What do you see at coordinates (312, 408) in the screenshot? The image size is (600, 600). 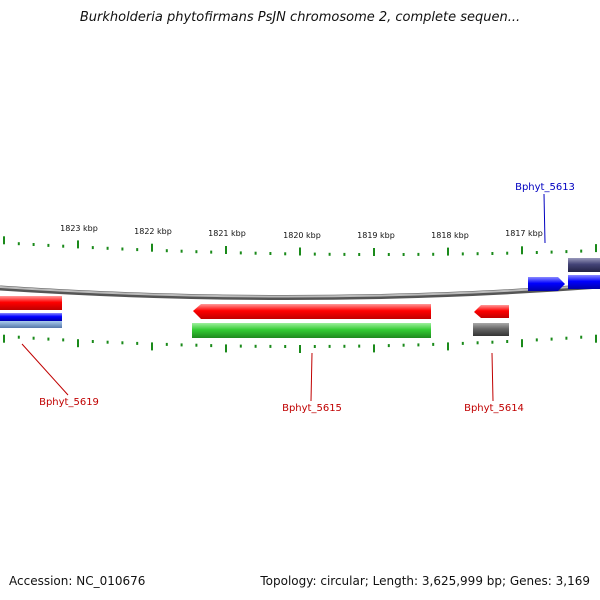 I see `gene-label-bphyt-5615: Bphyt_5615` at bounding box center [312, 408].